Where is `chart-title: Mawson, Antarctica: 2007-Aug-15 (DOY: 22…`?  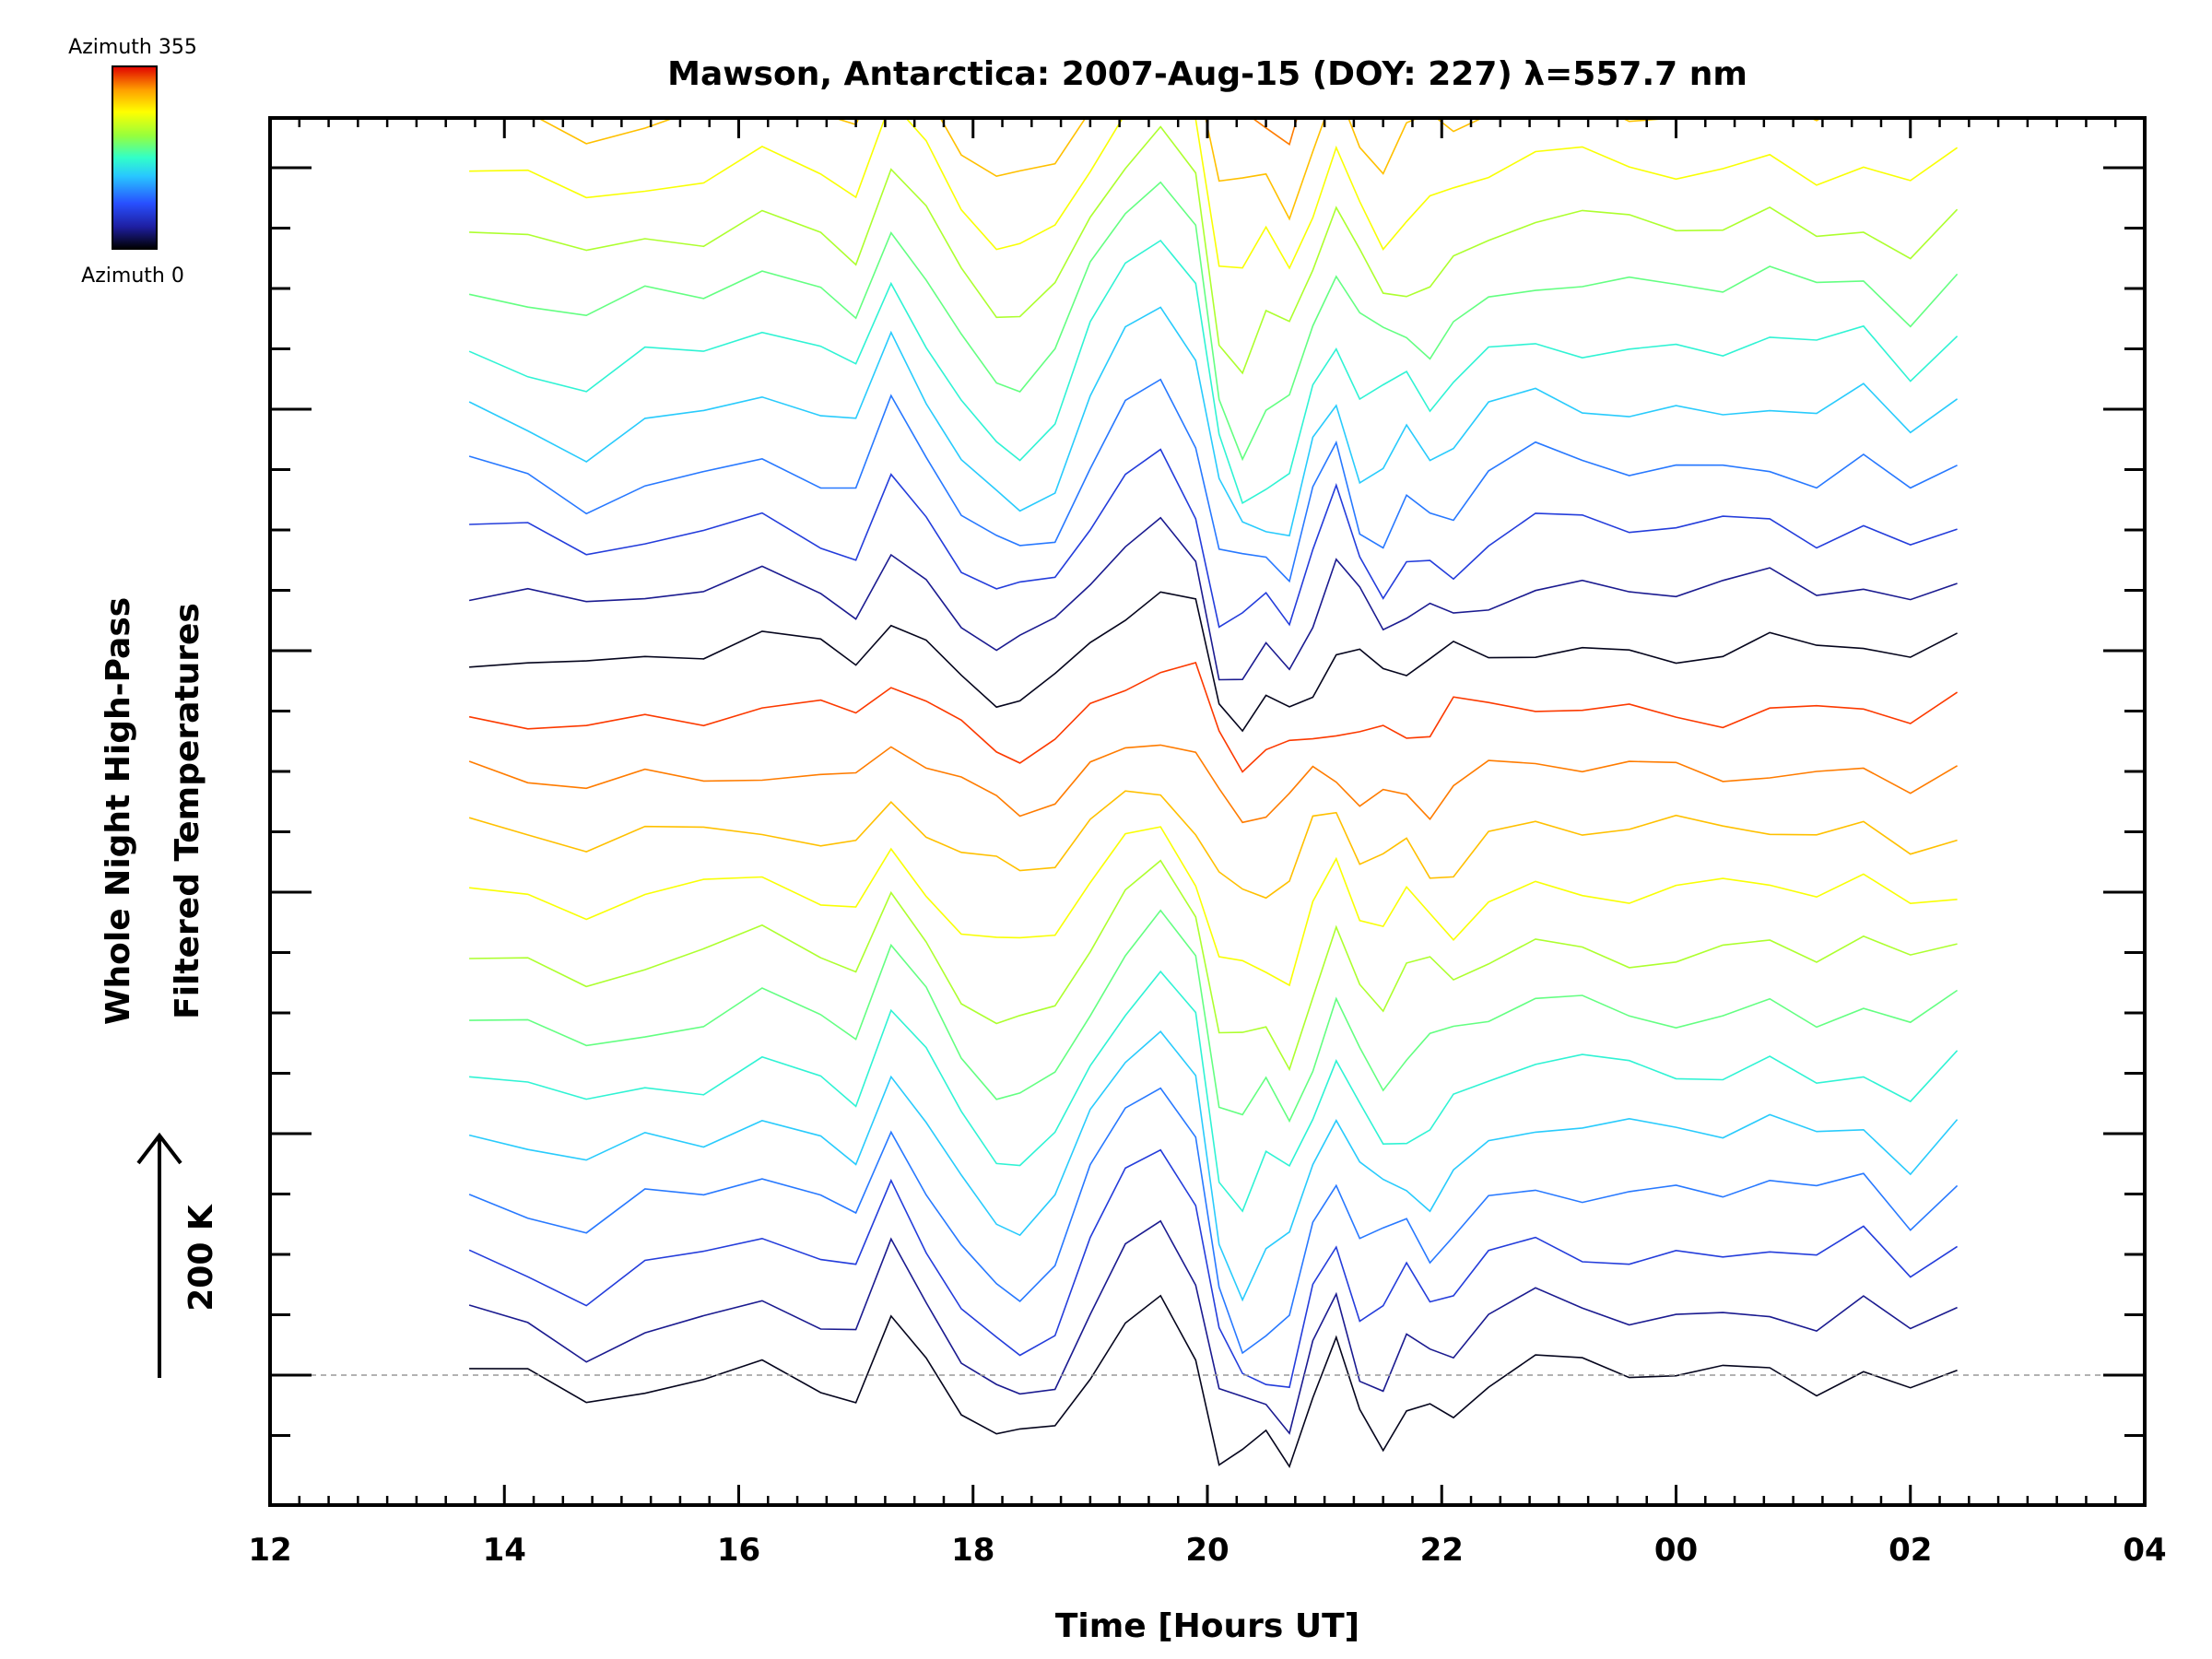
chart-title: Mawson, Antarctica: 2007-Aug-15 (DOY: 22… is located at coordinates (1207, 74).